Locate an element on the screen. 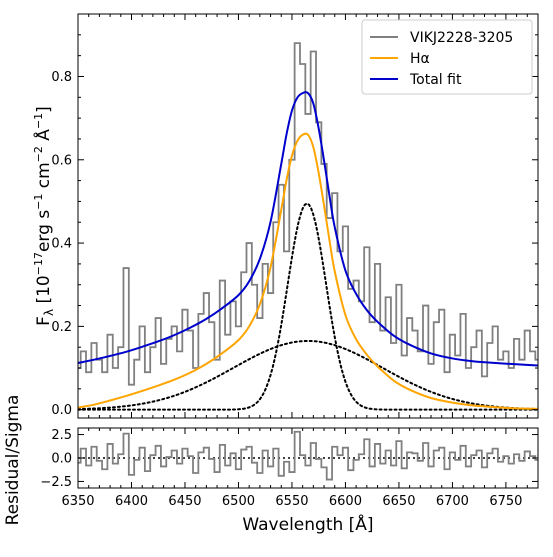  x-axis-label: Wavelength [Å] is located at coordinates (307, 524).